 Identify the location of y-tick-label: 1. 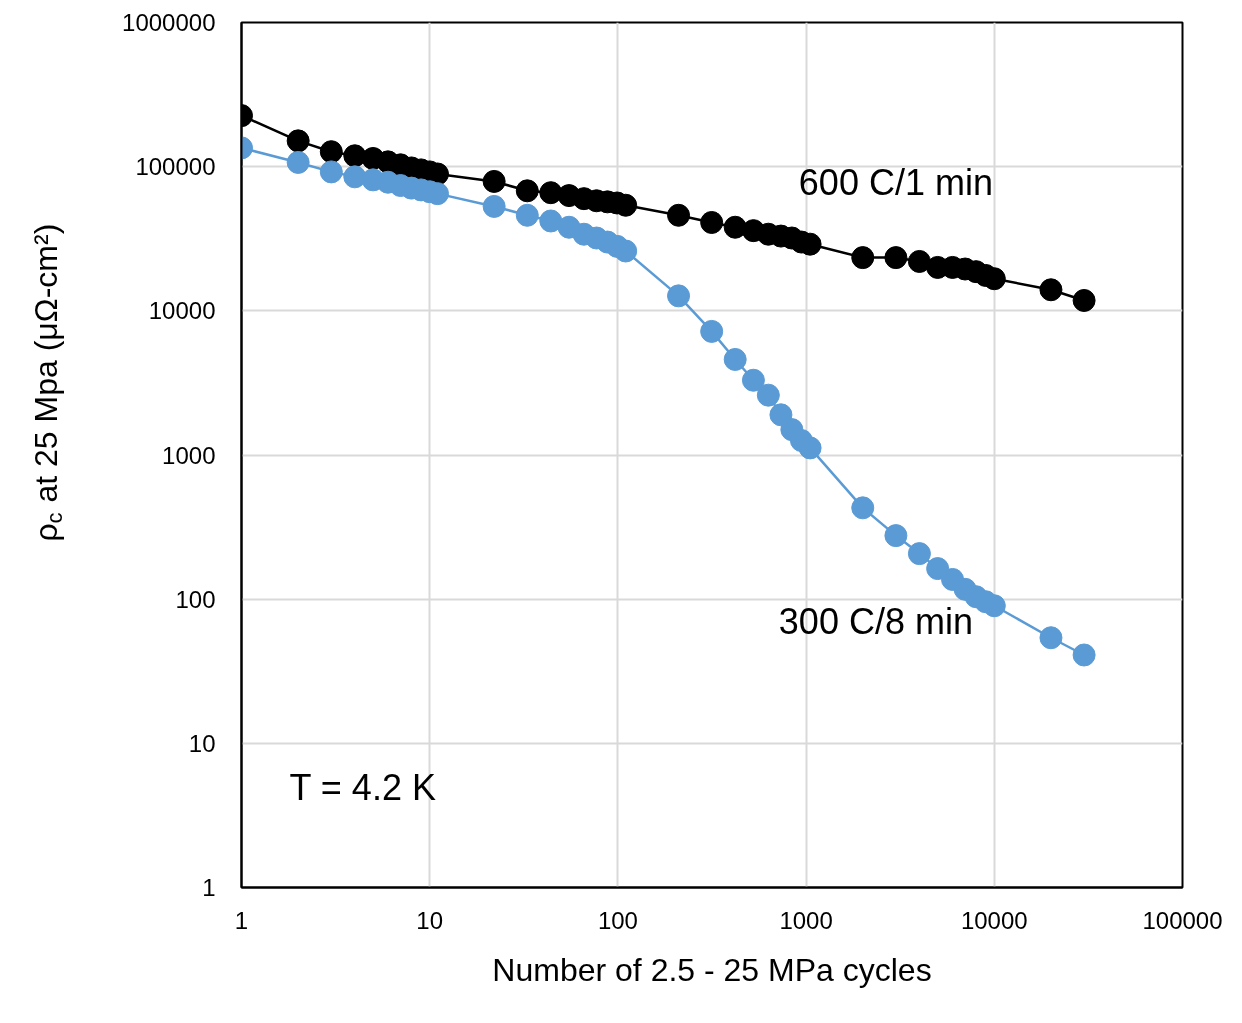
(209, 887).